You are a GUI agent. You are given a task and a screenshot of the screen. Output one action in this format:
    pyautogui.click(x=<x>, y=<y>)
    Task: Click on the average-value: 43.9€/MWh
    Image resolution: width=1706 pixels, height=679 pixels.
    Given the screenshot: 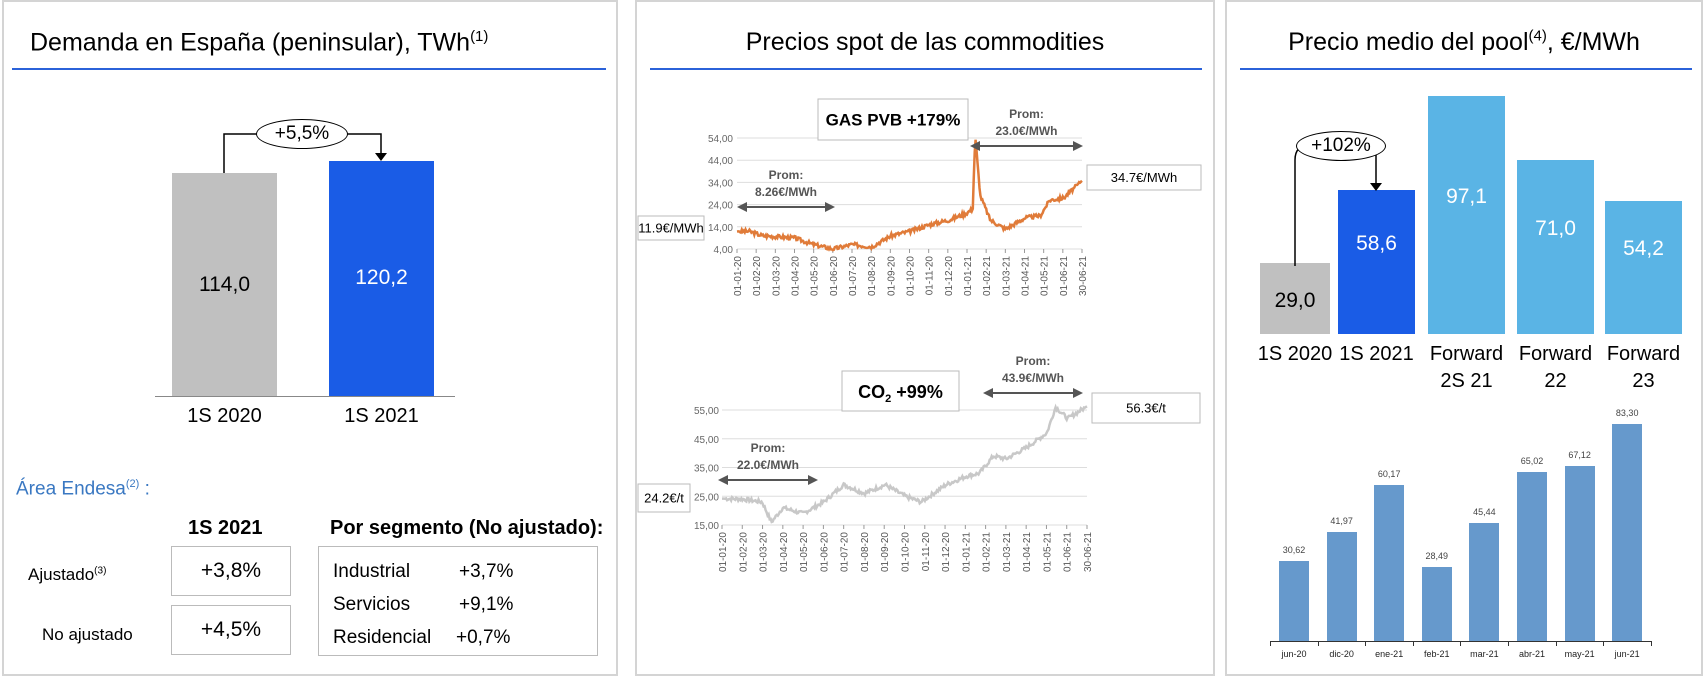 What is the action you would take?
    pyautogui.click(x=1033, y=378)
    